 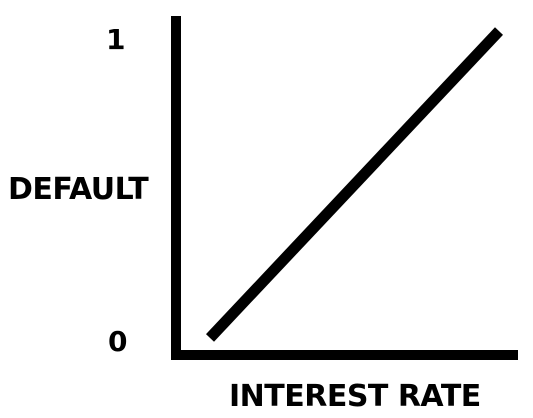 I want to click on y-tick-label-bottom: 0, so click(x=117, y=341).